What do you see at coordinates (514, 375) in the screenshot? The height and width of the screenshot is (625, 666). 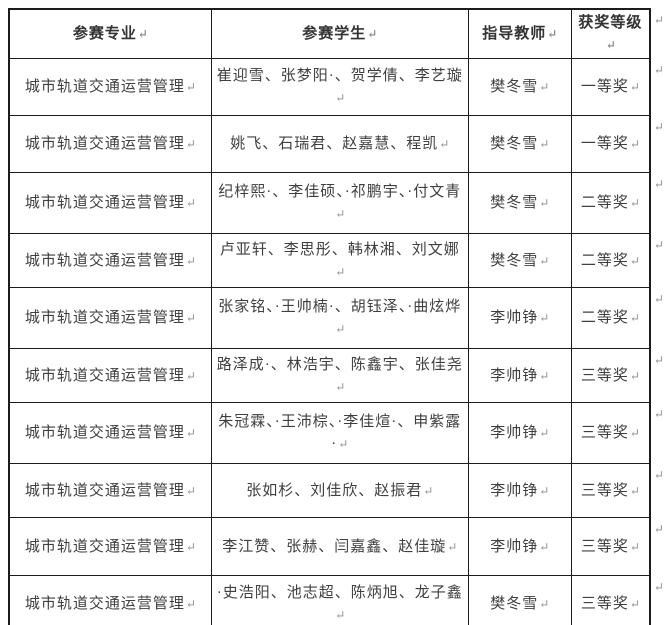 I see `teacher-text: 李帅铮` at bounding box center [514, 375].